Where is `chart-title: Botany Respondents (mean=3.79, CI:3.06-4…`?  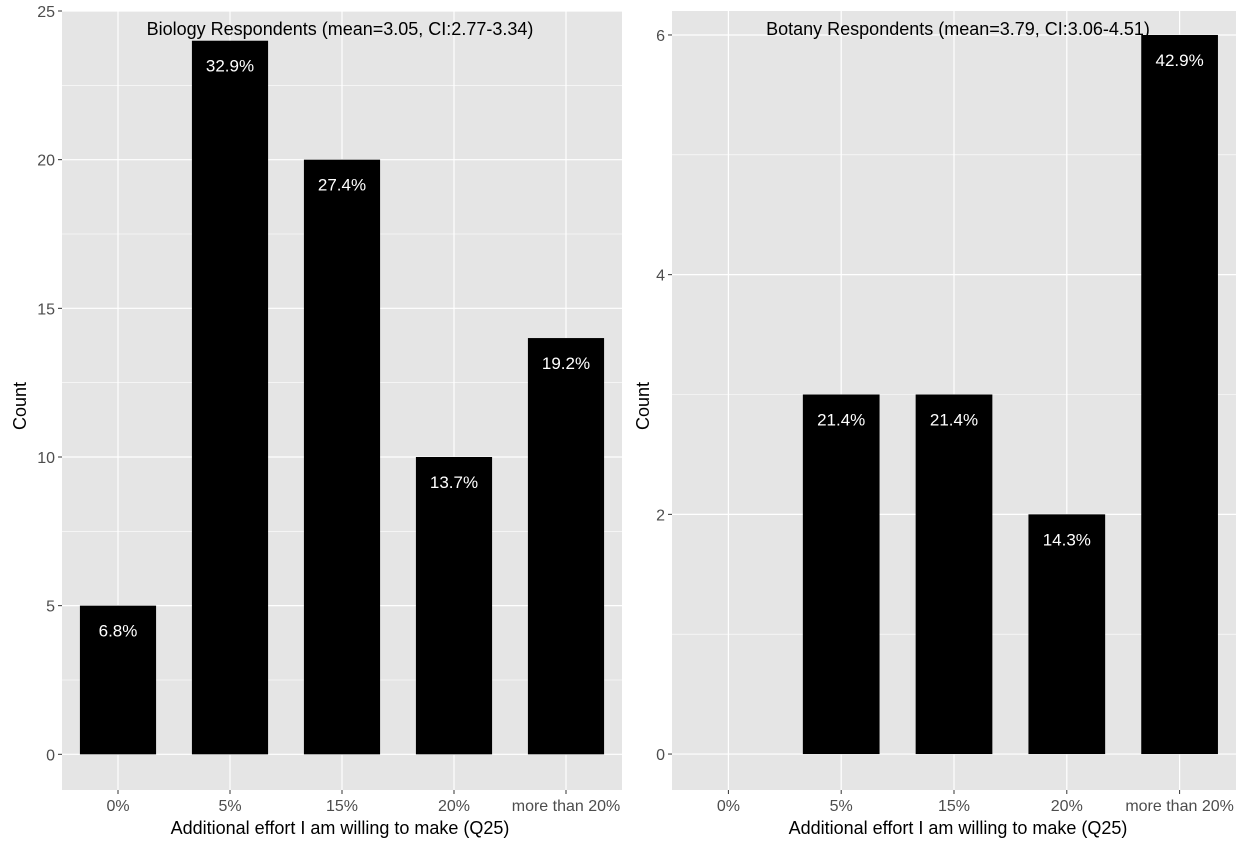
chart-title: Botany Respondents (mean=3.79, CI:3.06-4… is located at coordinates (958, 29).